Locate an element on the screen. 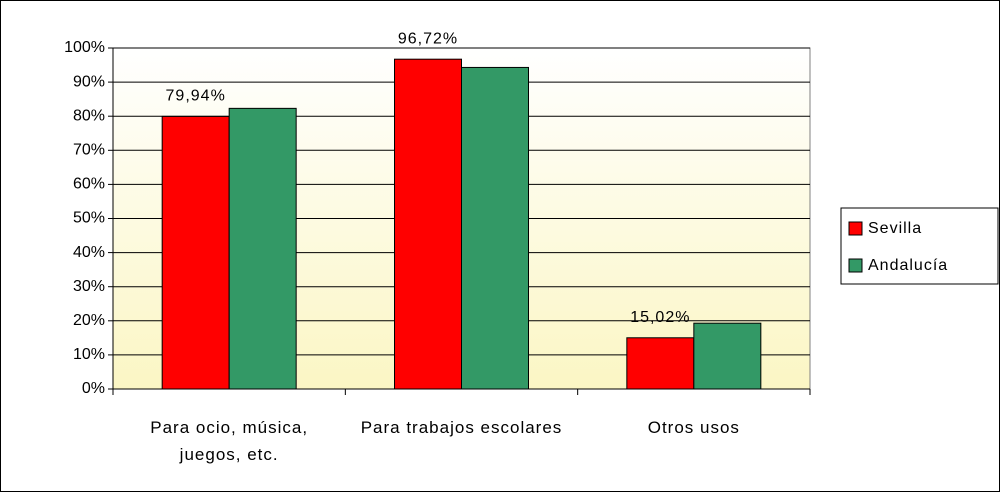 The height and width of the screenshot is (493, 1001). y-tick-label: 40% is located at coordinates (89, 252).